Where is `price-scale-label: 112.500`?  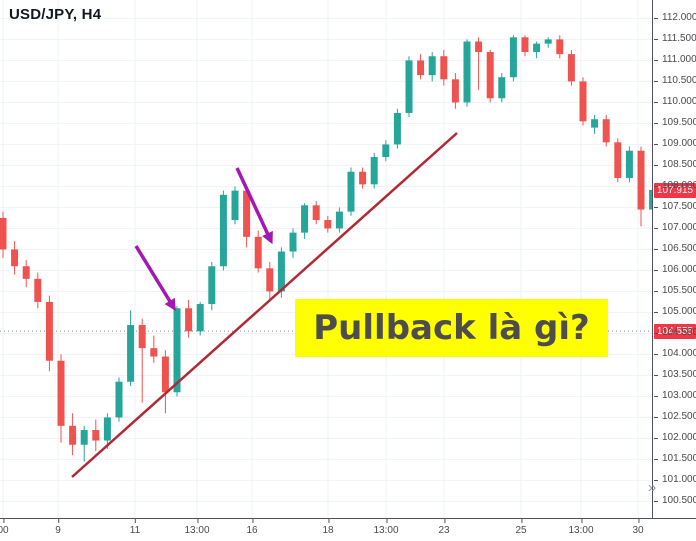 price-scale-label: 112.500 is located at coordinates (674, 1).